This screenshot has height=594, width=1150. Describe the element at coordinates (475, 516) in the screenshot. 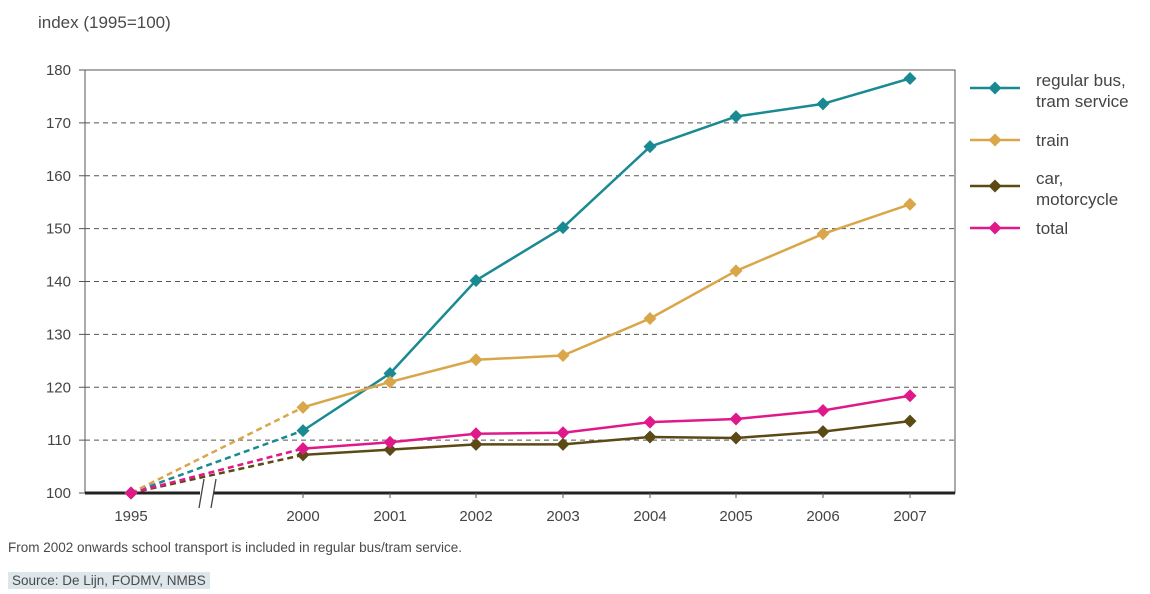

I see `x-tick-label-2002: 2002` at that location.